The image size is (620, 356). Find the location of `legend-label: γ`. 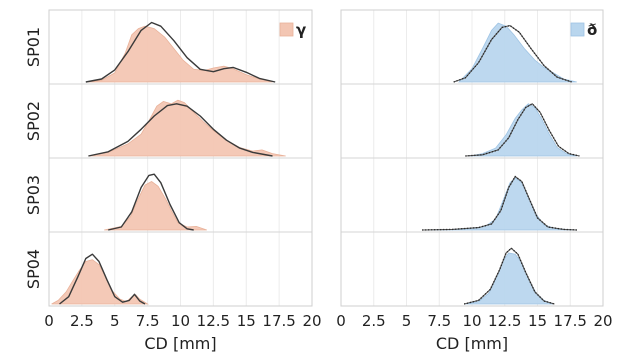

legend-label: γ is located at coordinates (301, 30).